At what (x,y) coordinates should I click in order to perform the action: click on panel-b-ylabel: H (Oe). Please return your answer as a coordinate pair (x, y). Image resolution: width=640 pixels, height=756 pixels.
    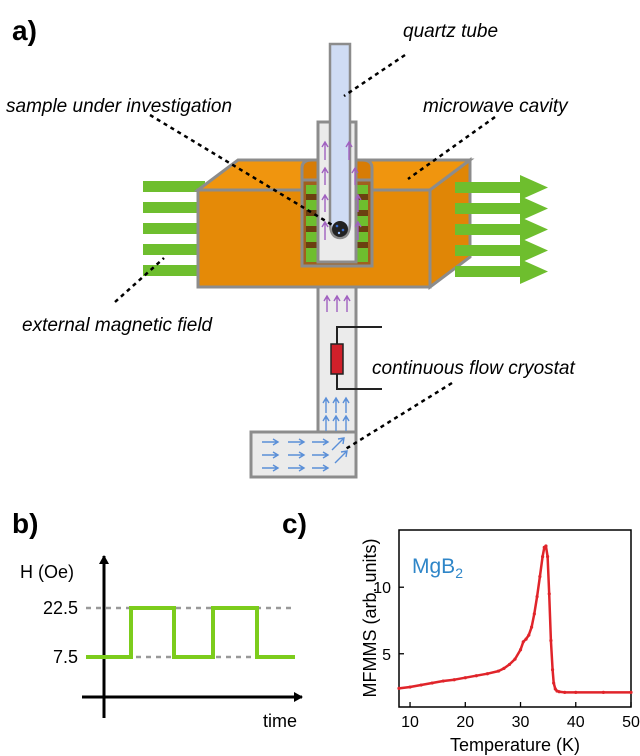
    Looking at the image, I should click on (47, 572).